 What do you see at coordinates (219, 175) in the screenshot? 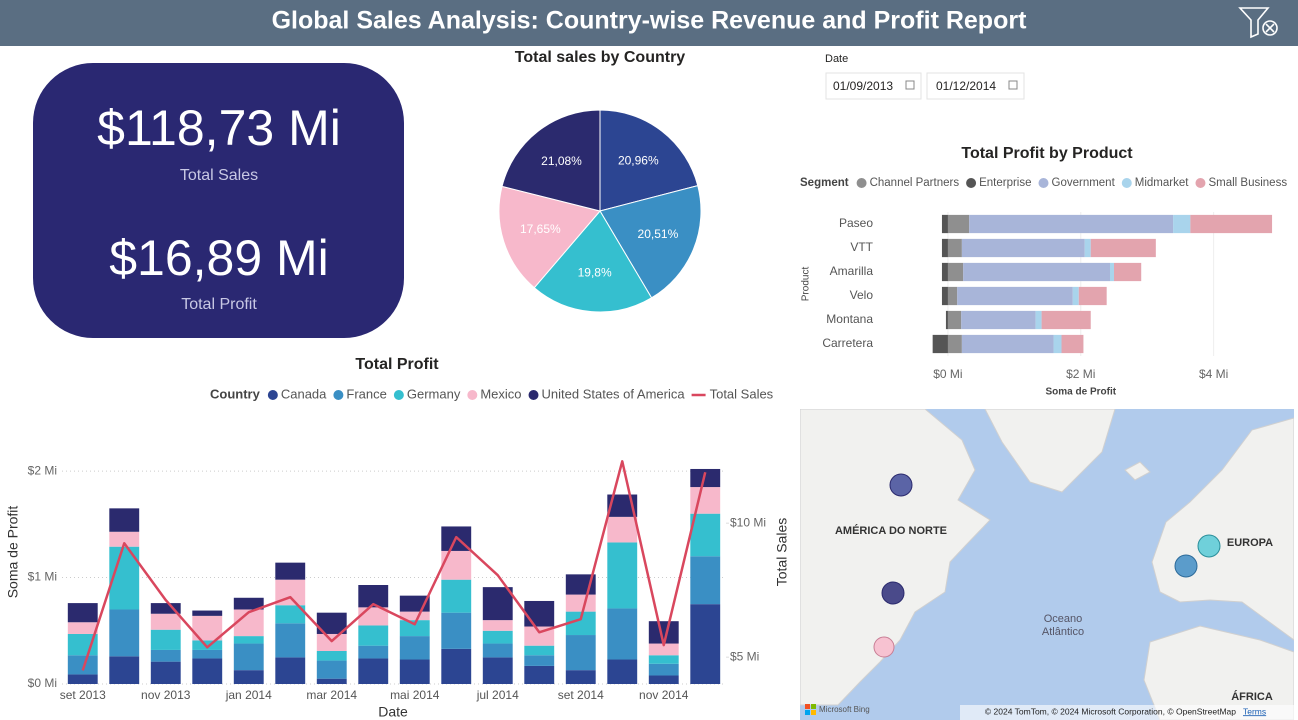
I see `kpi-label: Total Sales` at bounding box center [219, 175].